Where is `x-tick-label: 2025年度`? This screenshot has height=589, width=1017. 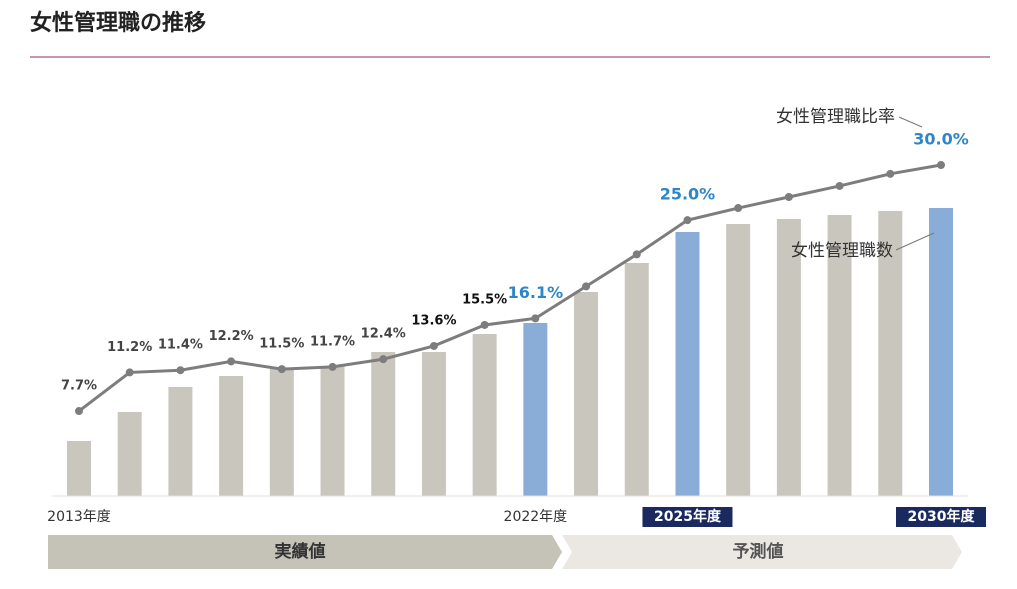 x-tick-label: 2025年度 is located at coordinates (688, 516).